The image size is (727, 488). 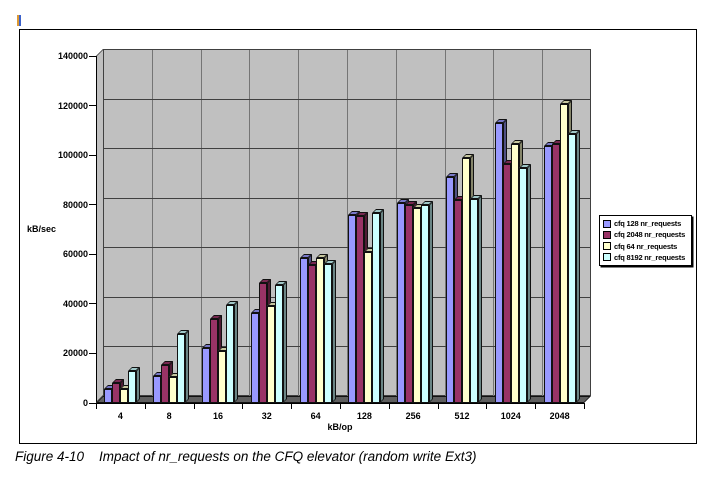 I want to click on legend-item: cfq 8192 nr_requests, so click(x=646, y=257).